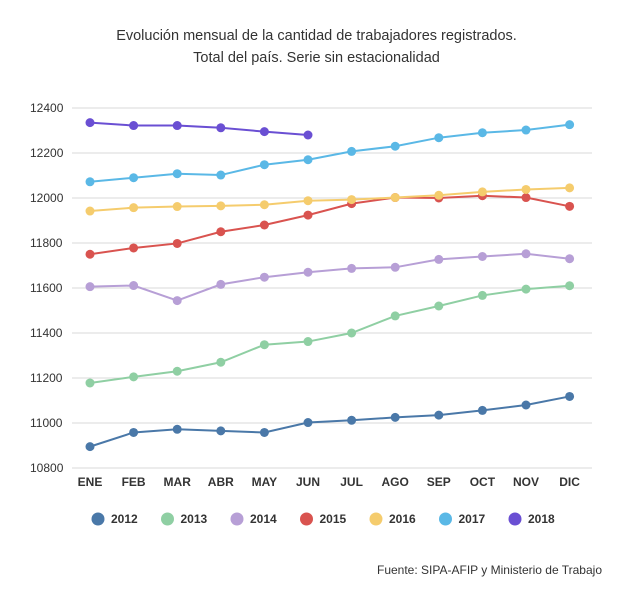 The height and width of the screenshot is (600, 633). I want to click on y-tick-label: 10800, so click(47, 468).